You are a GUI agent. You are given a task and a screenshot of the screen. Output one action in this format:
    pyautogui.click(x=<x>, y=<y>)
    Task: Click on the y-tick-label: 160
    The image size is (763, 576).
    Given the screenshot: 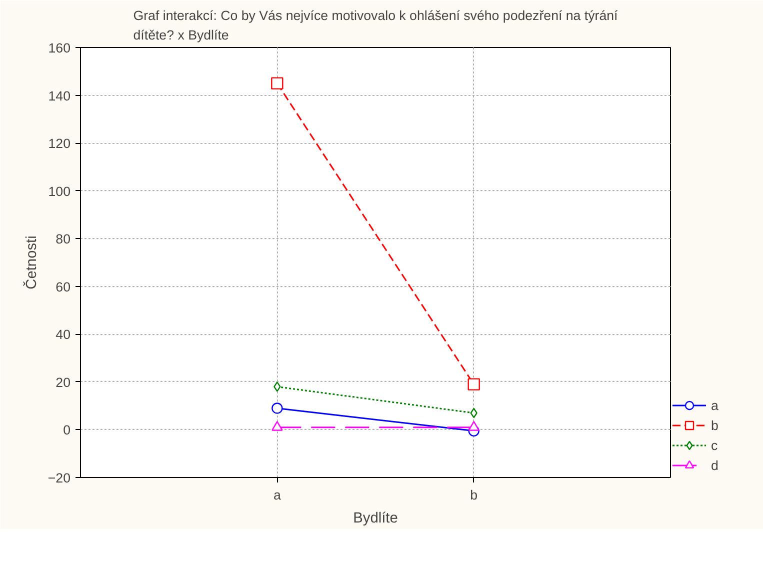 What is the action you would take?
    pyautogui.click(x=59, y=48)
    